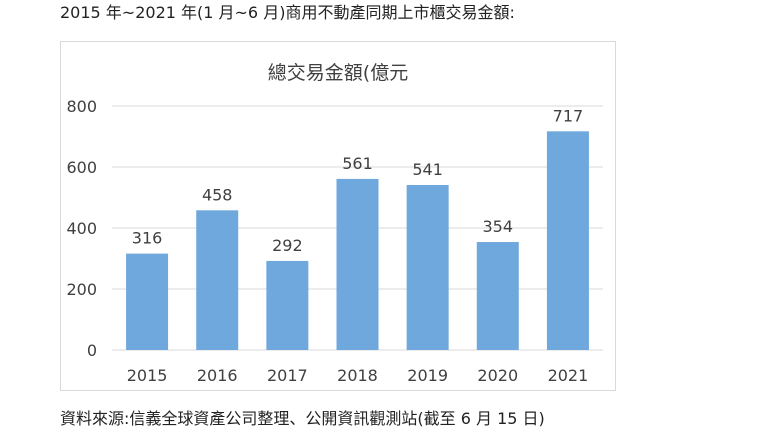  I want to click on x-tick-label-2021: 2021, so click(568, 375).